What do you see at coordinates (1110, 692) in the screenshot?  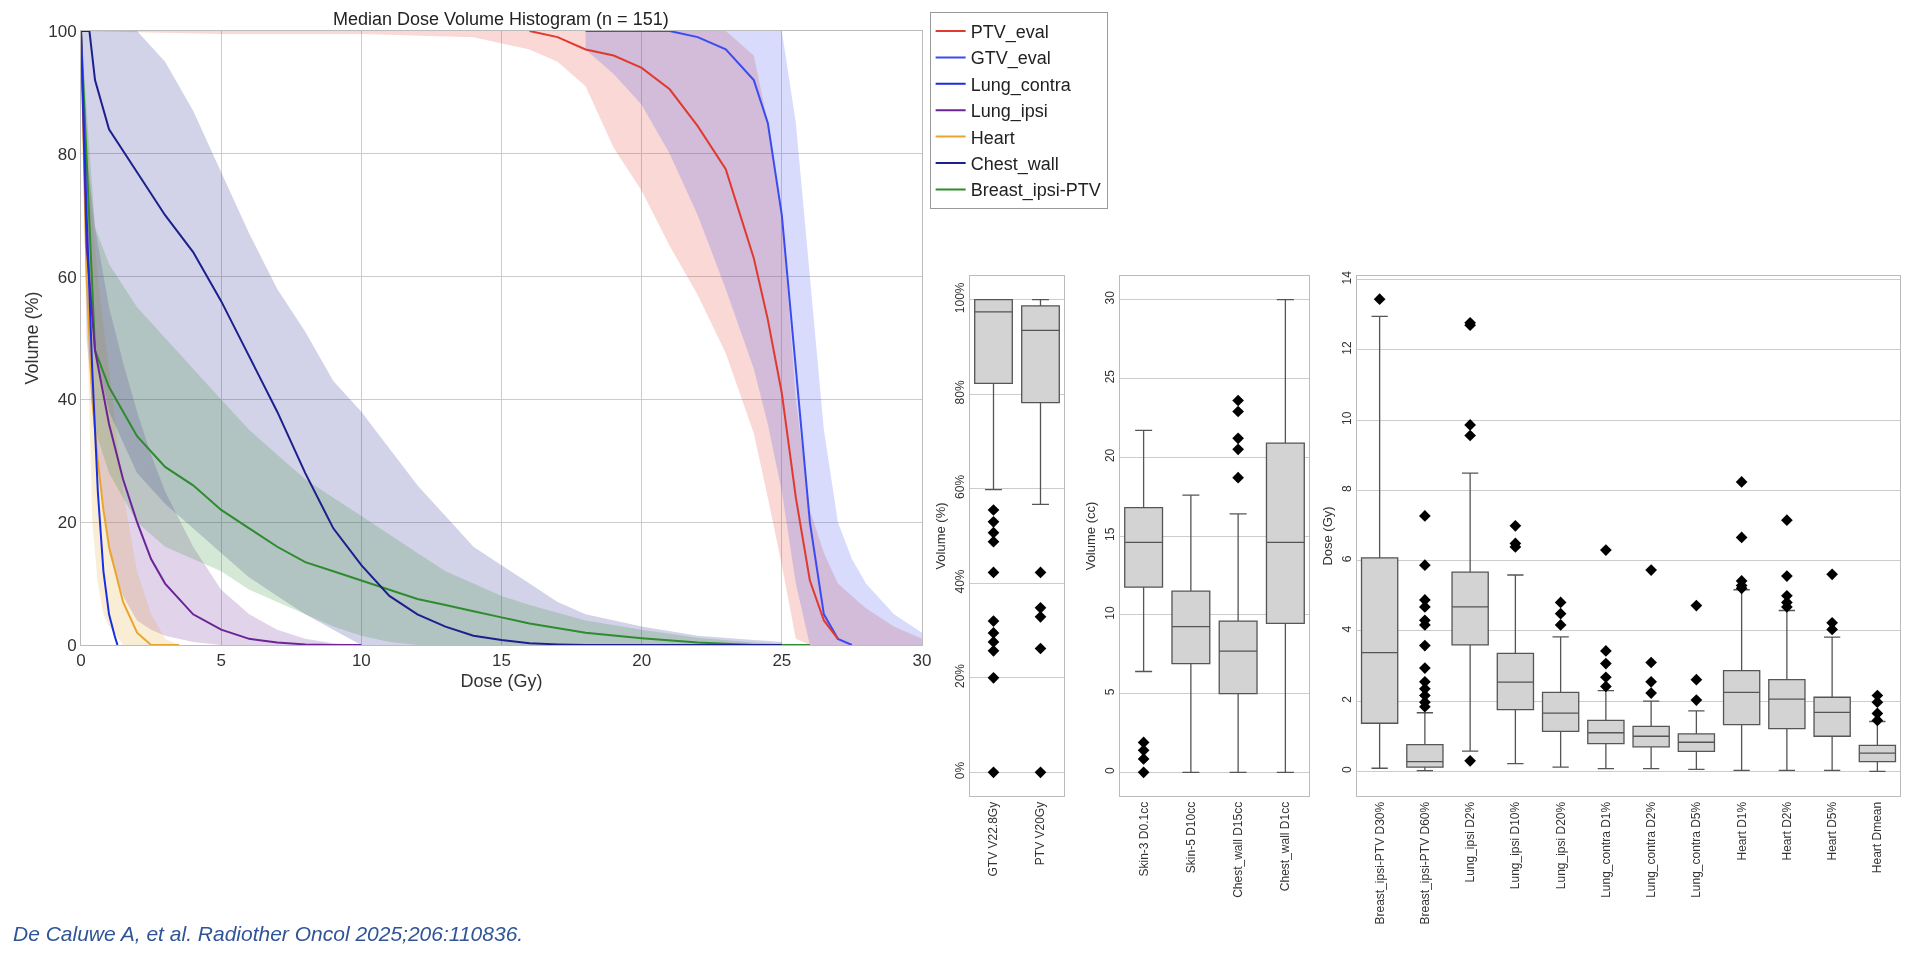 I see `y-tick-label: 5` at bounding box center [1110, 692].